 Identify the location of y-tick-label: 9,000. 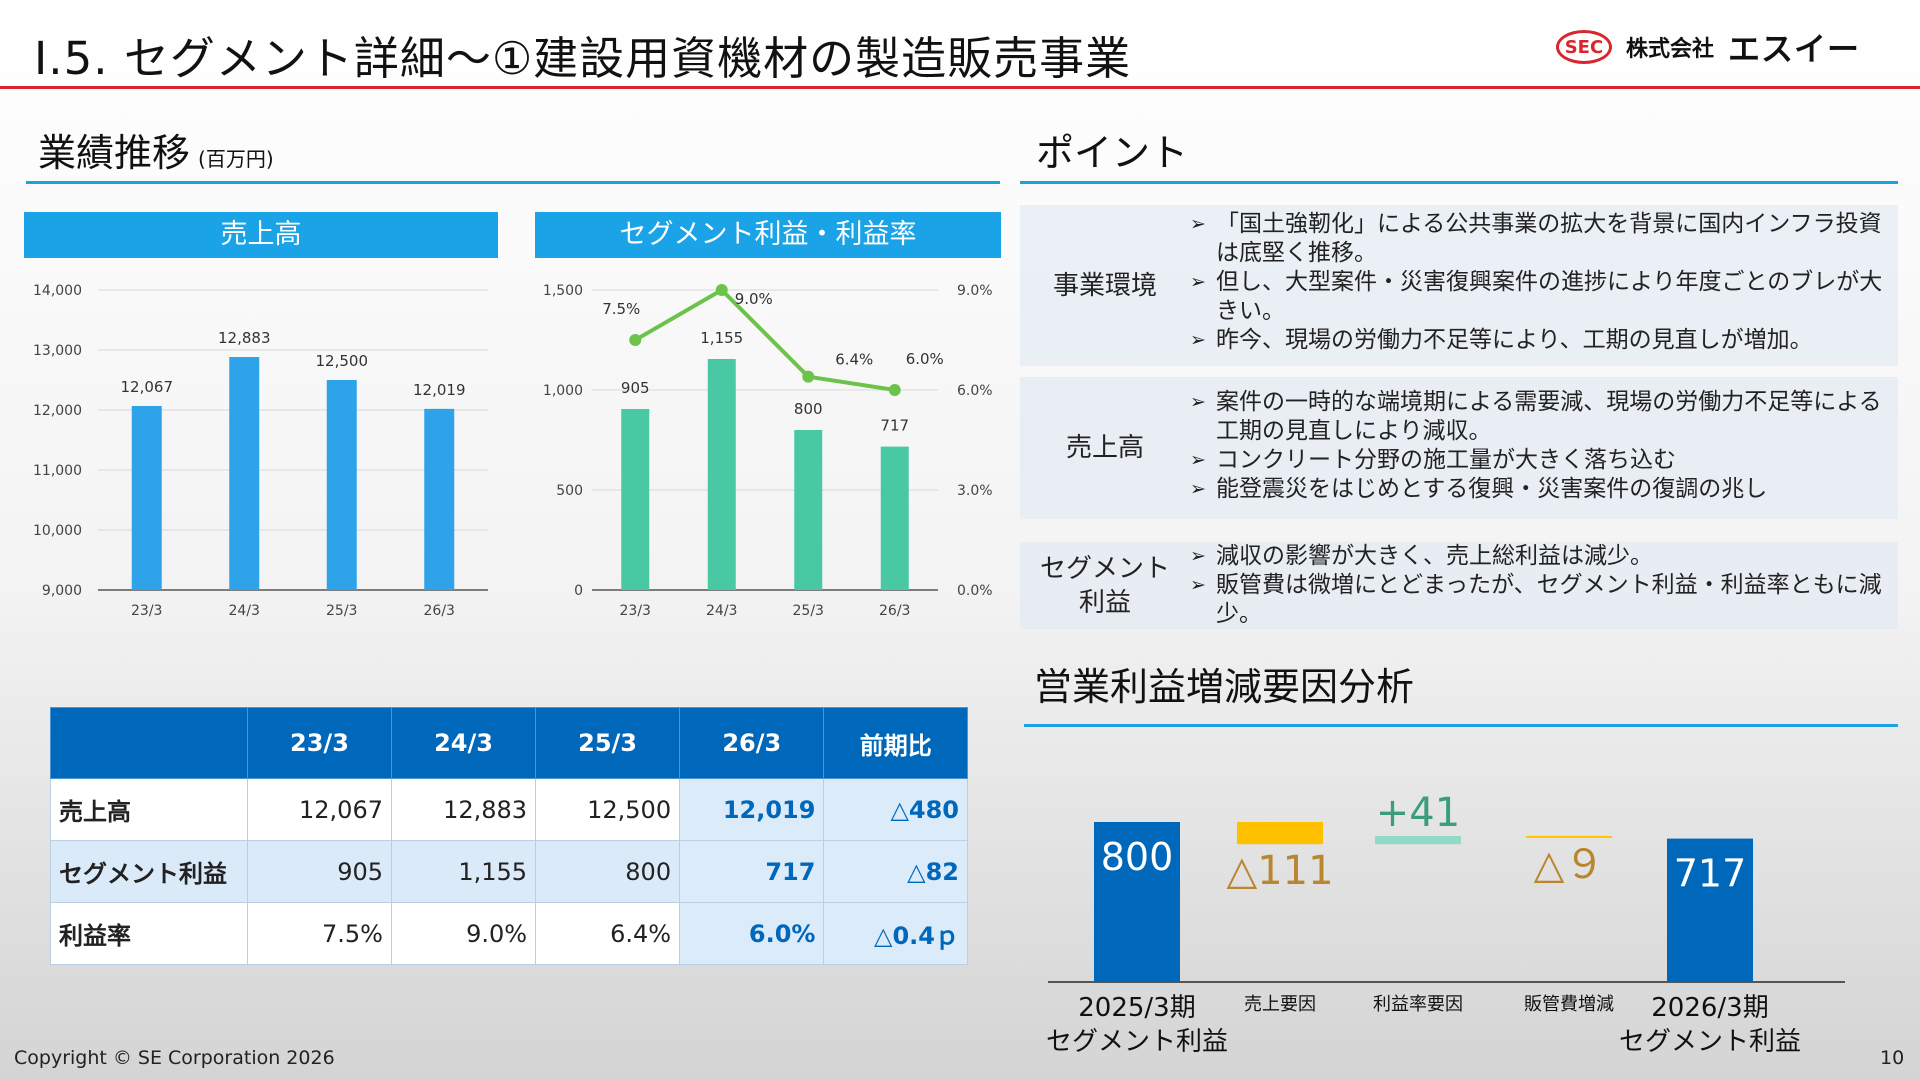
(62, 591).